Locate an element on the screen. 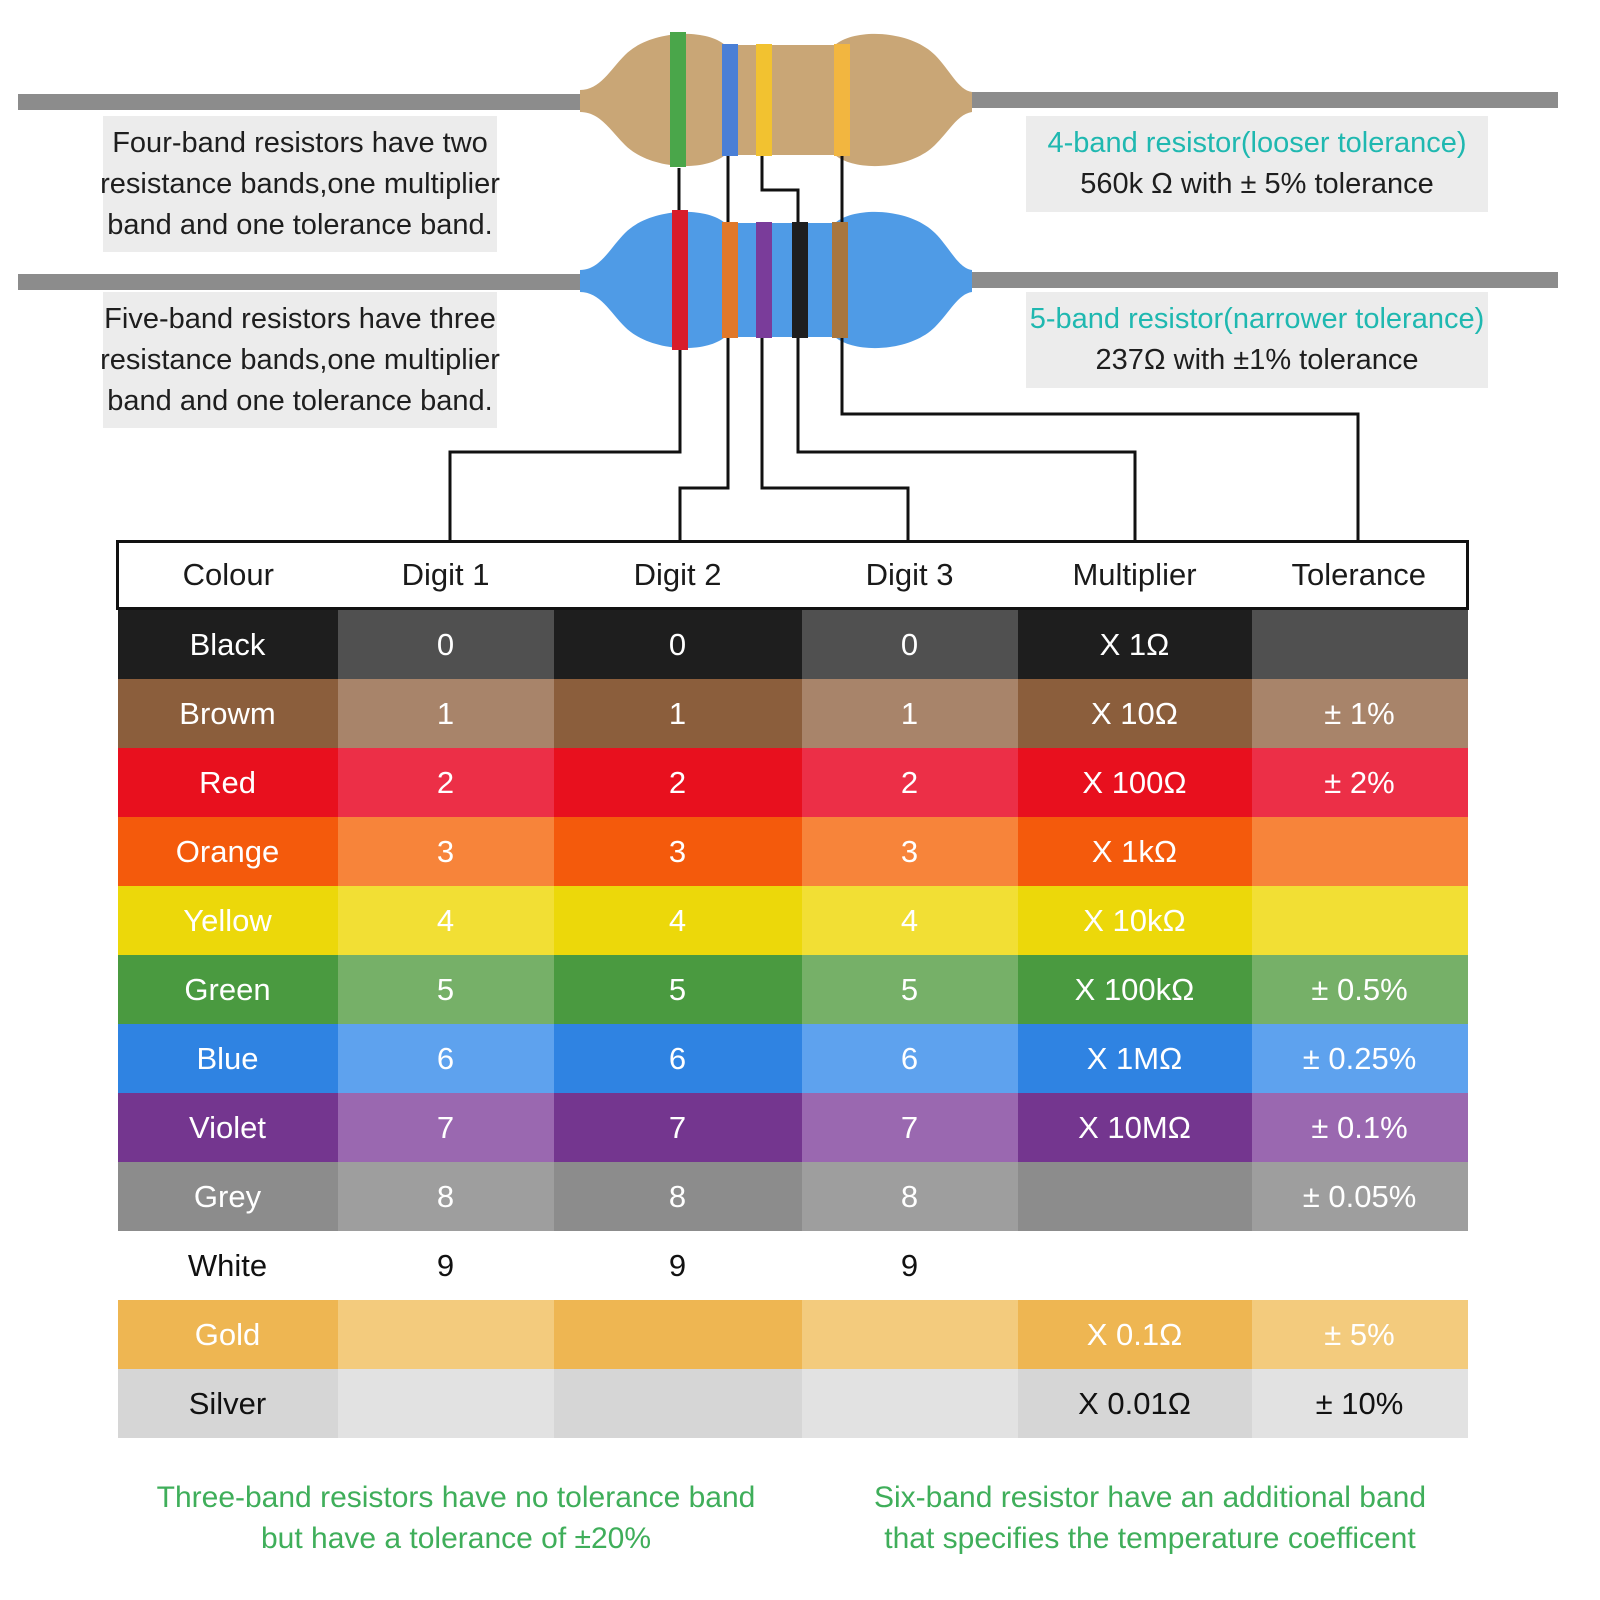  table-row: Black 0 0 0 X 1Ω is located at coordinates (792, 643).